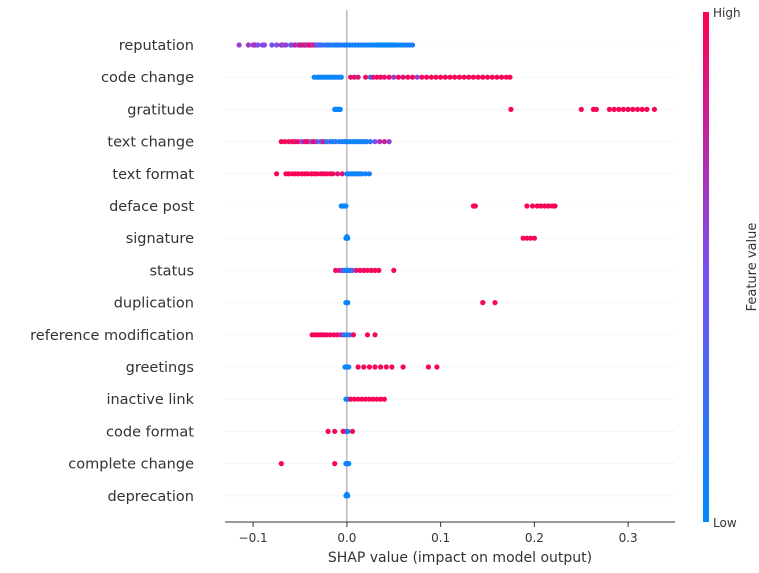 Image resolution: width=759 pixels, height=573 pixels. Describe the element at coordinates (440, 538) in the screenshot. I see `x-tick-label: 0.1` at that location.